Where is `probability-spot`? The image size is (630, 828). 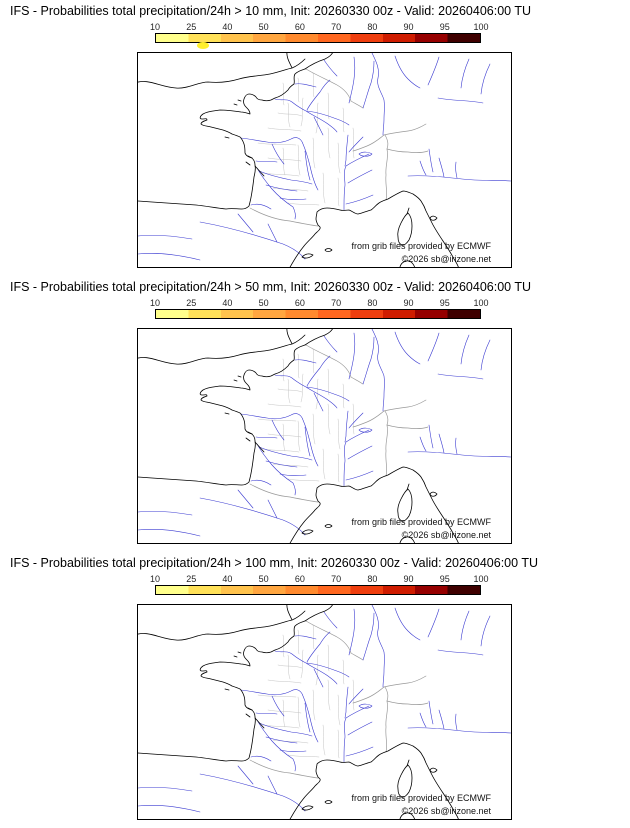
probability-spot is located at coordinates (203, 45).